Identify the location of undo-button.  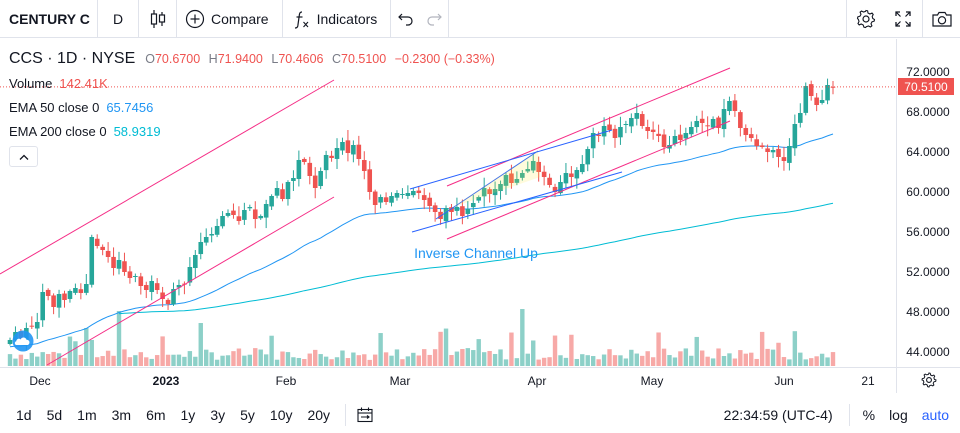
(405, 19).